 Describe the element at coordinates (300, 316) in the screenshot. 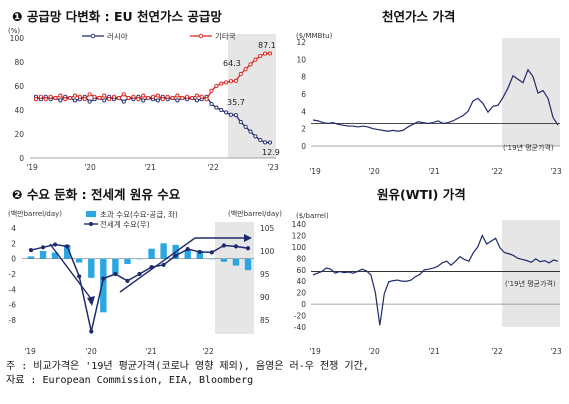

I see `p4-ytick: -20` at that location.